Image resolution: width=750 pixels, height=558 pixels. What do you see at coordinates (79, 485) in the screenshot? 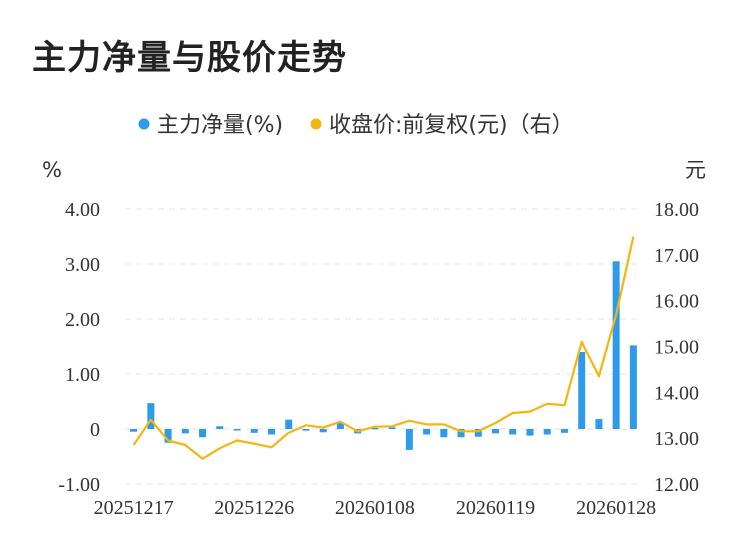
I see `left-tick-label: -1.00` at bounding box center [79, 485].